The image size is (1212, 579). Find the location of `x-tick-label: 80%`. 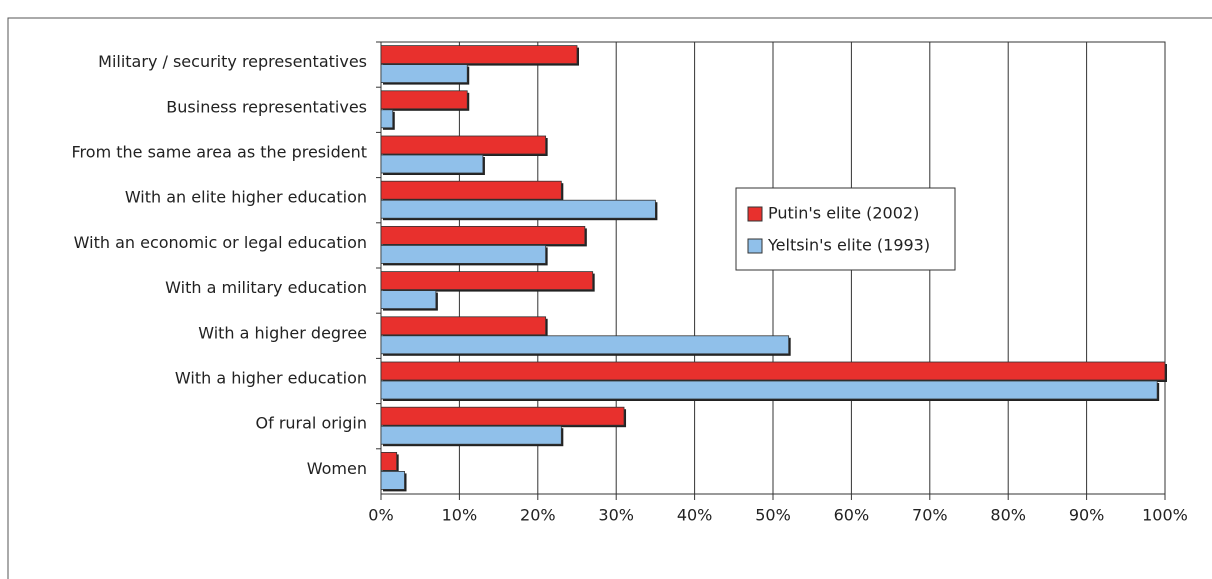

x-tick-label: 80% is located at coordinates (1008, 515).